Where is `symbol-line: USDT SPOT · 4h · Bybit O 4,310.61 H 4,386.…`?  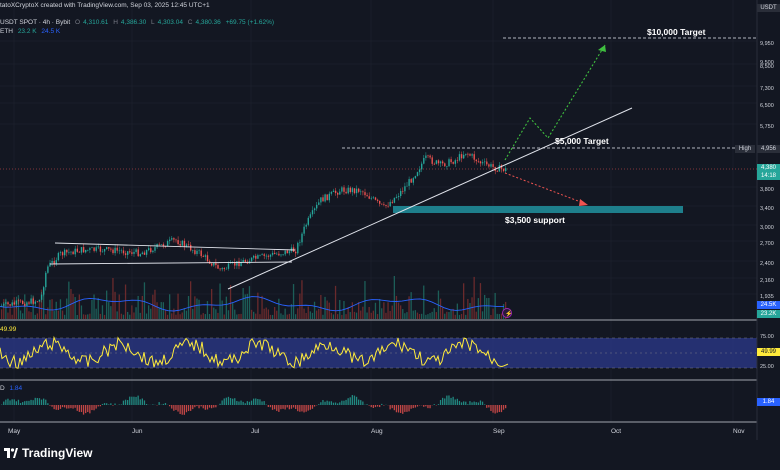
symbol-line: USDT SPOT · 4h · Bybit O 4,310.61 H 4,386.… is located at coordinates (138, 22).